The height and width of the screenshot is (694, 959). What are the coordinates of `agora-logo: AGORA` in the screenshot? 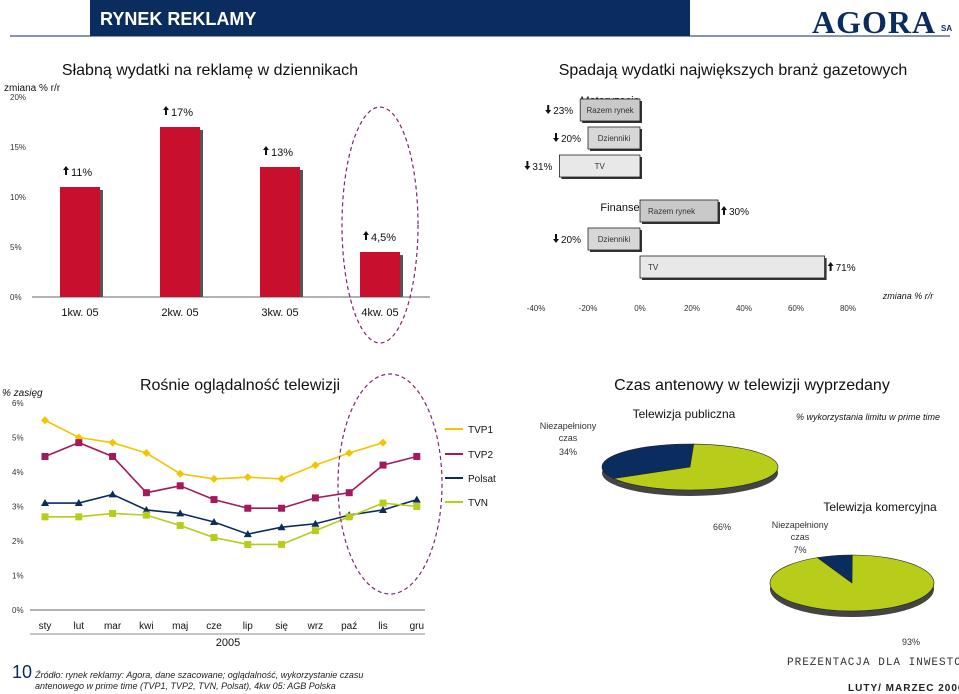 It's located at (874, 22).